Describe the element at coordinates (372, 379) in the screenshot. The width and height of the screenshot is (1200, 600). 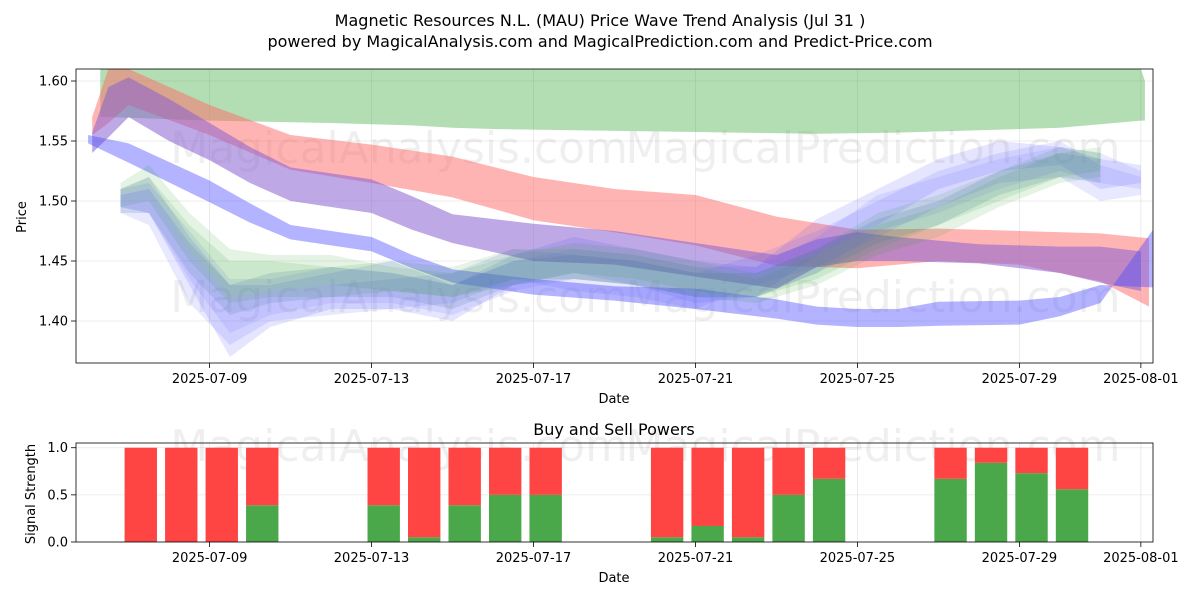
I see `price-xtick-label: 2025-07-13` at that location.